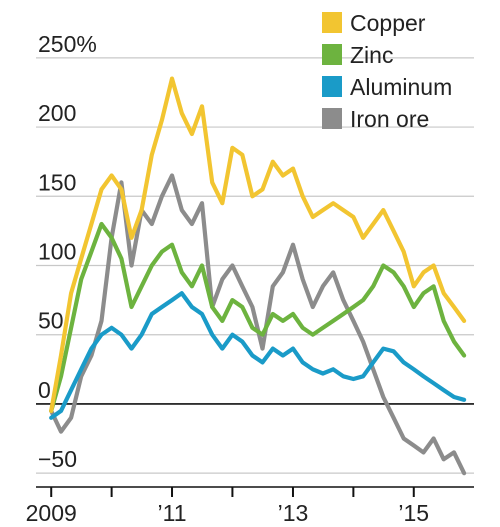 The width and height of the screenshot is (500, 527). What do you see at coordinates (57, 113) in the screenshot?
I see `y-tick-label: 200` at bounding box center [57, 113].